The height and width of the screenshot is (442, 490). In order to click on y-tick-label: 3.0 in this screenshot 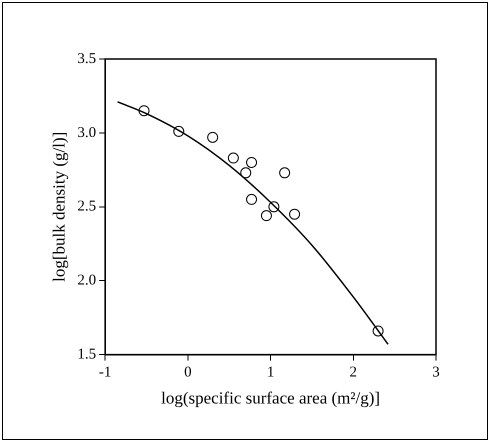, I will do `click(86, 132)`.